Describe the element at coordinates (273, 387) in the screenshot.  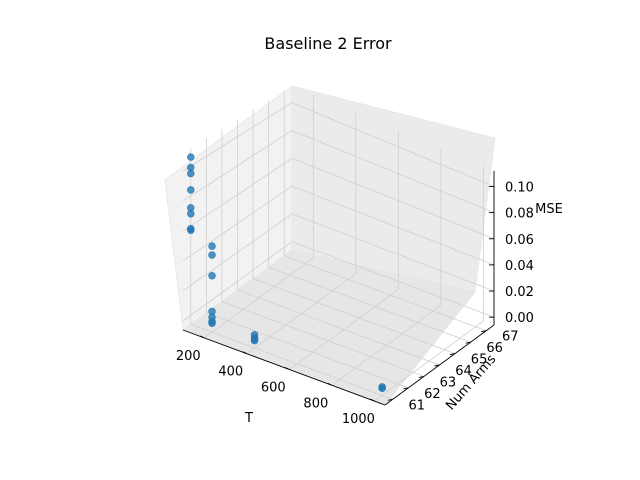
I see `x-tick-label: 600` at that location.